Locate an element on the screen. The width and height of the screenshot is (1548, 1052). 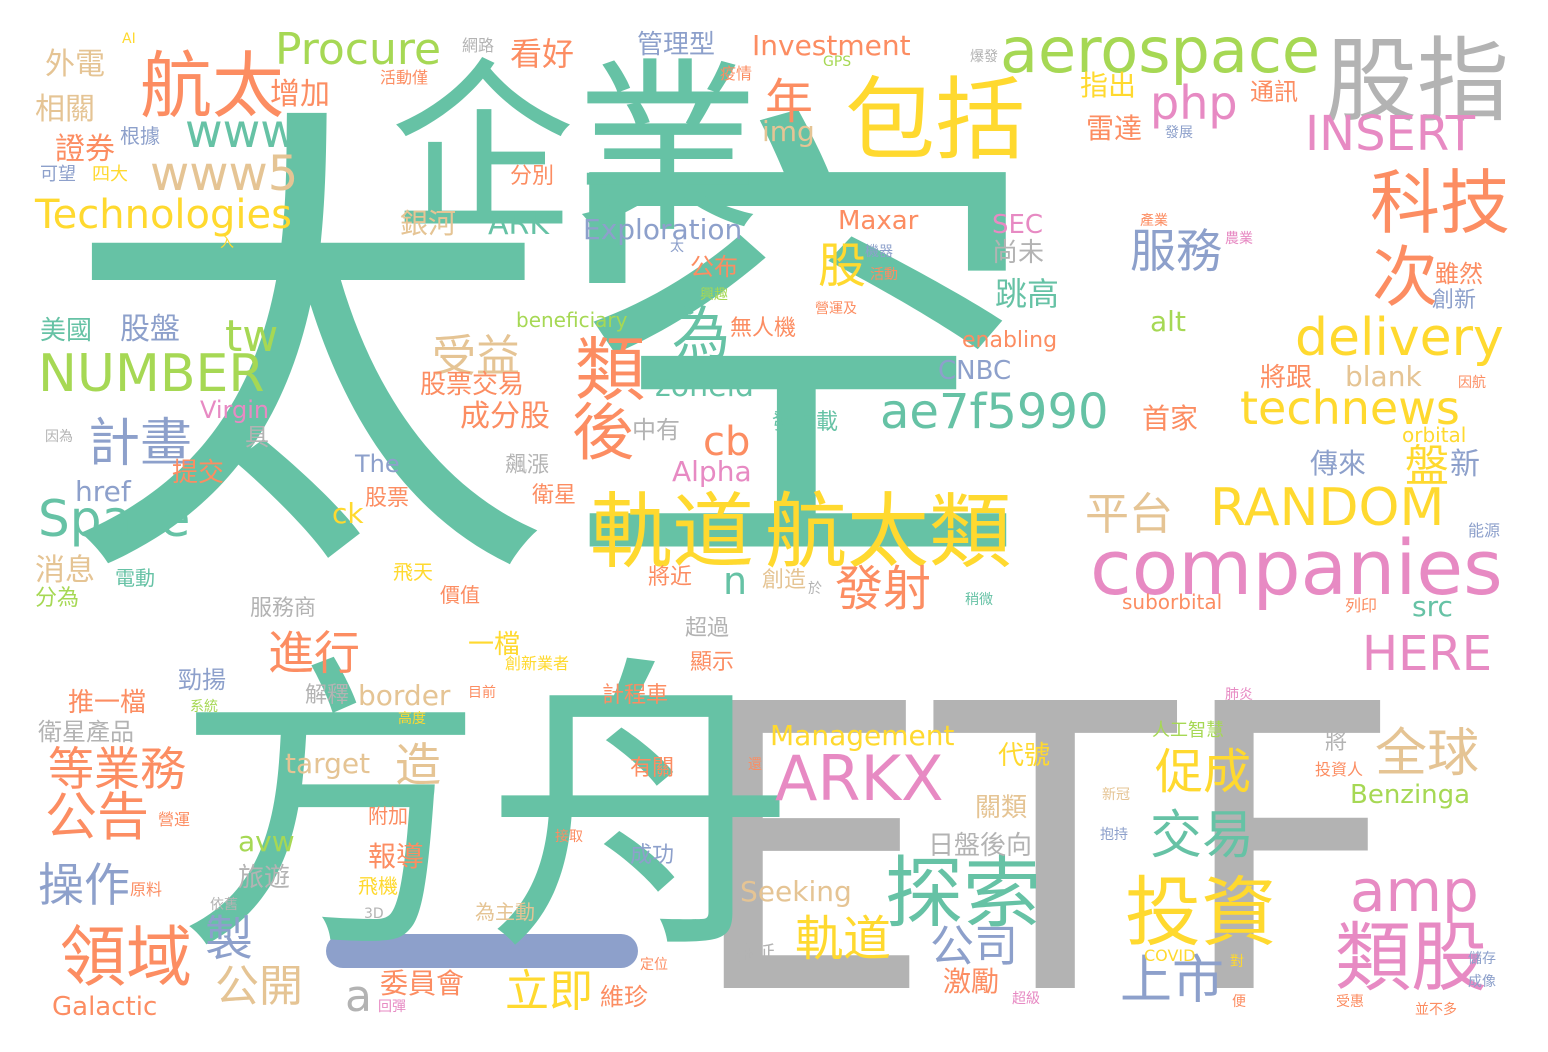
word-78: alt is located at coordinates (1168, 321).